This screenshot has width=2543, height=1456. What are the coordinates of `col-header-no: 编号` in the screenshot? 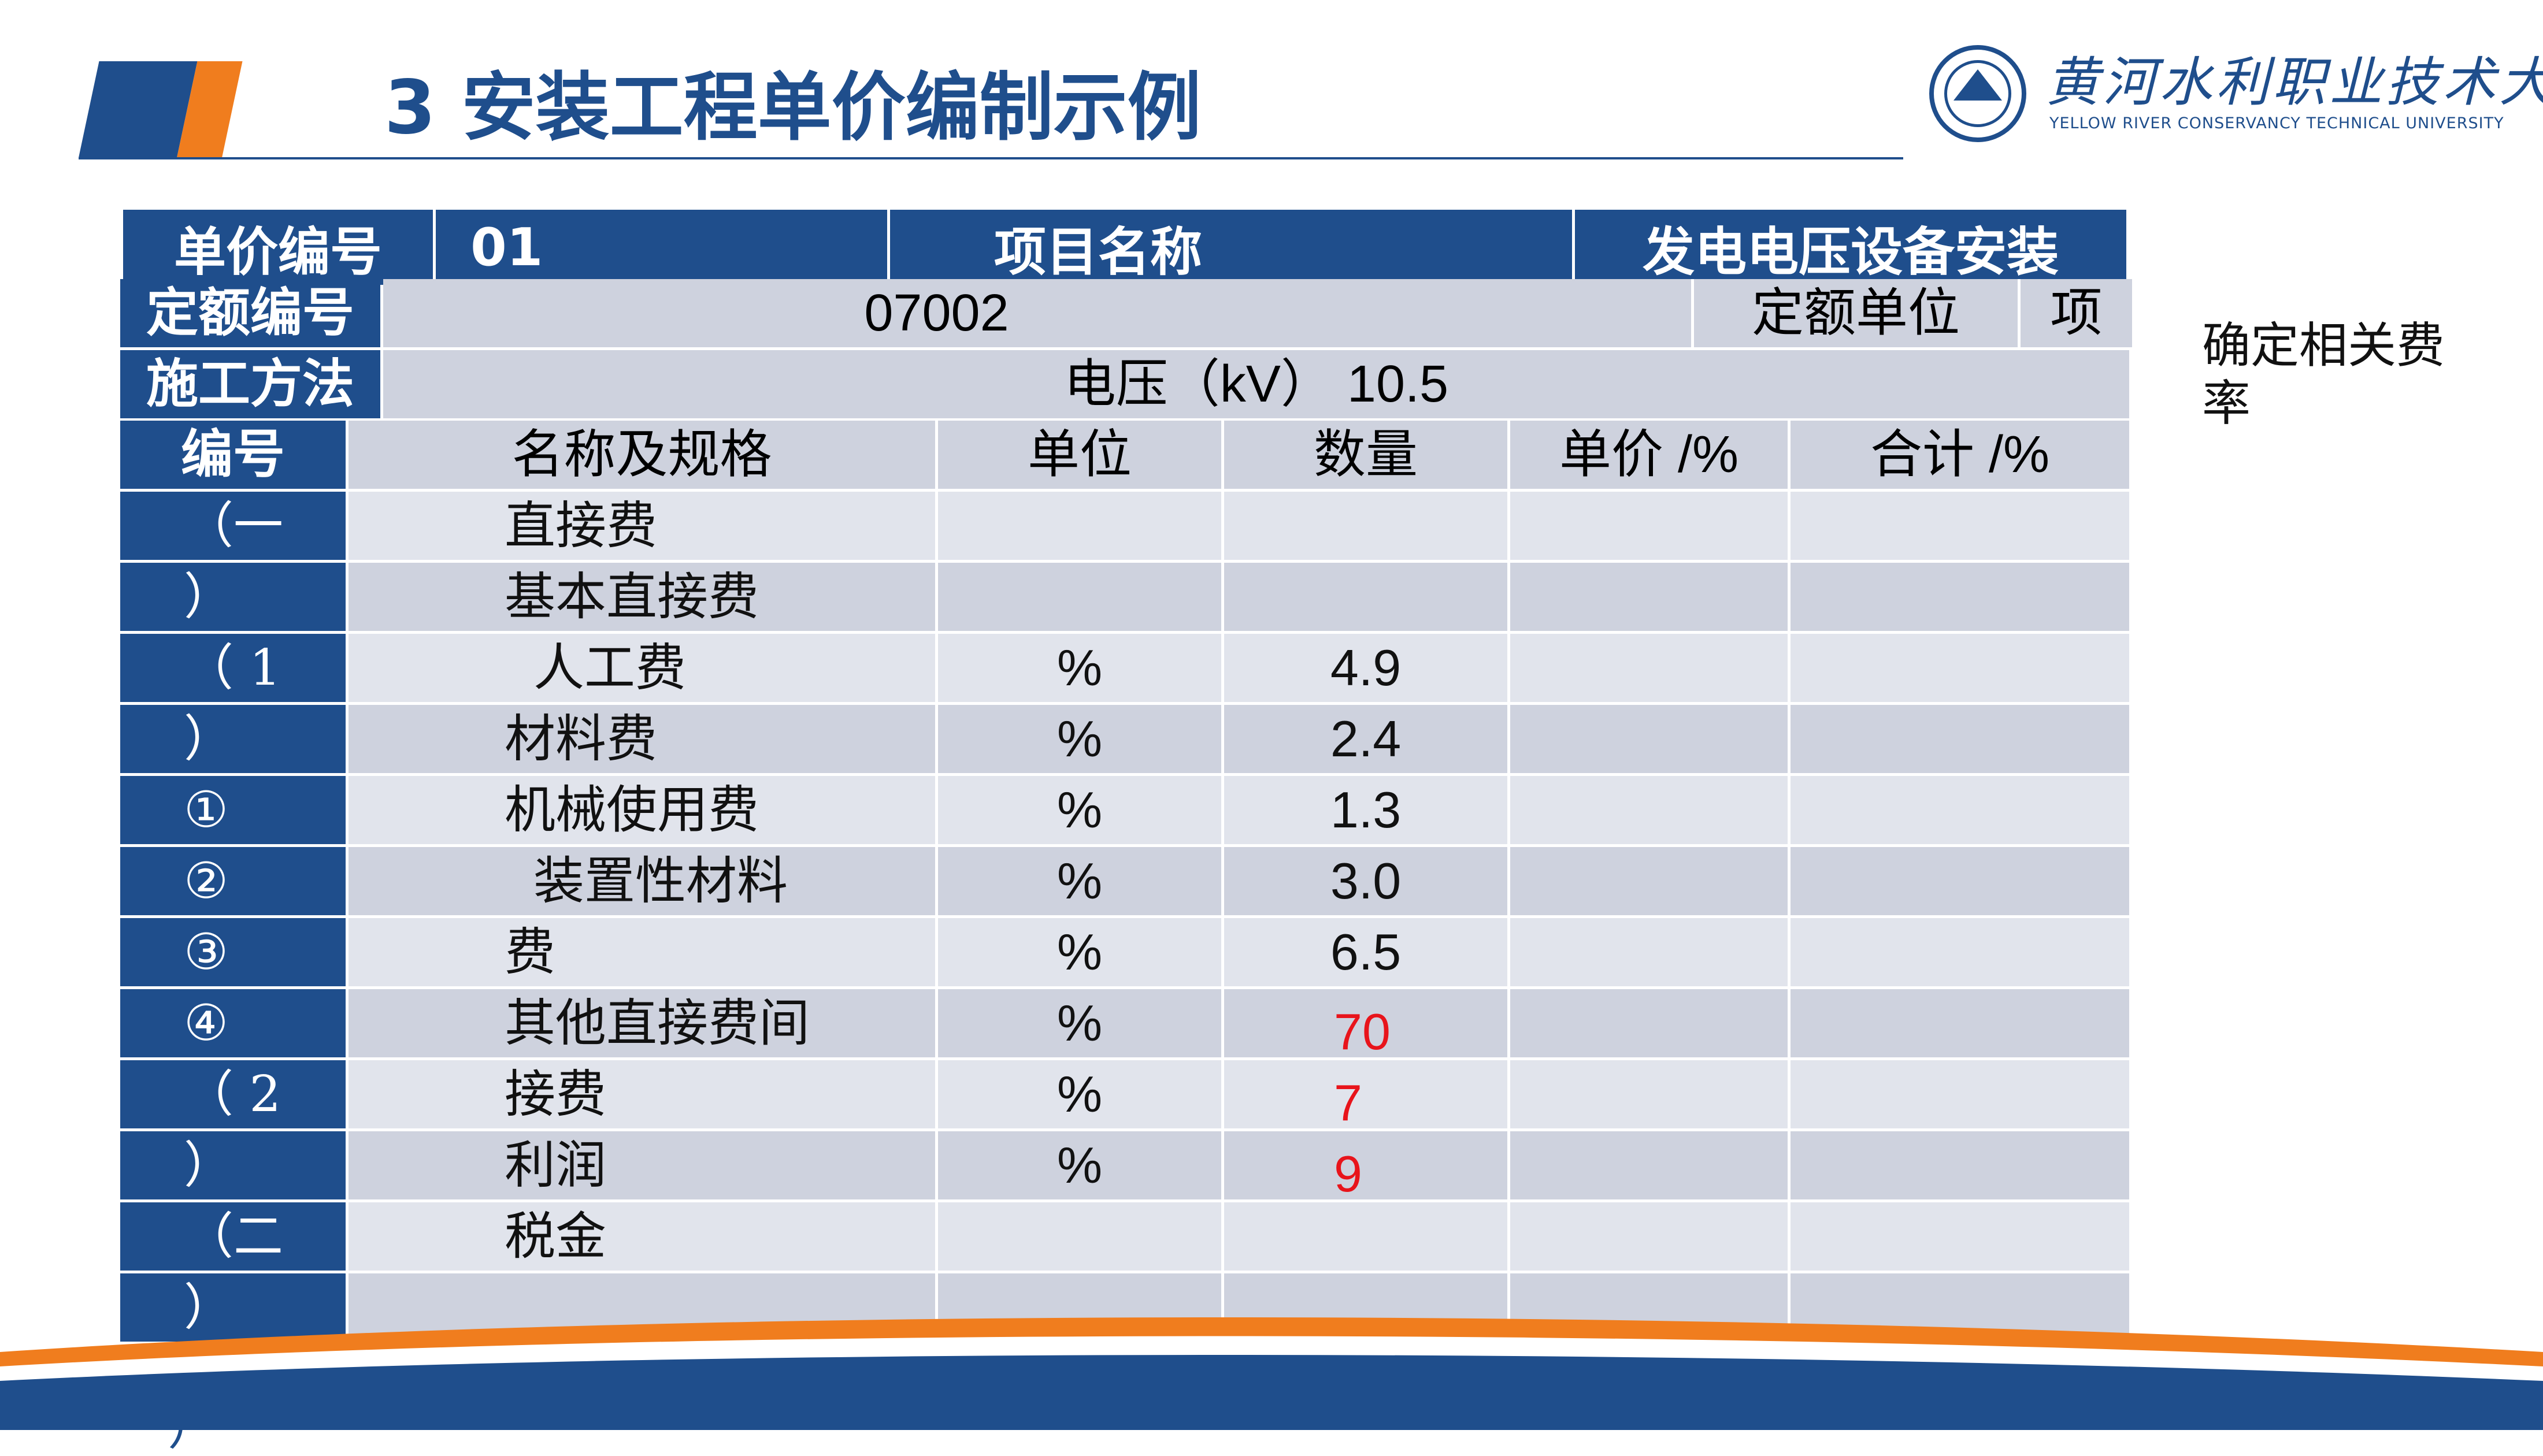 It's located at (233, 455).